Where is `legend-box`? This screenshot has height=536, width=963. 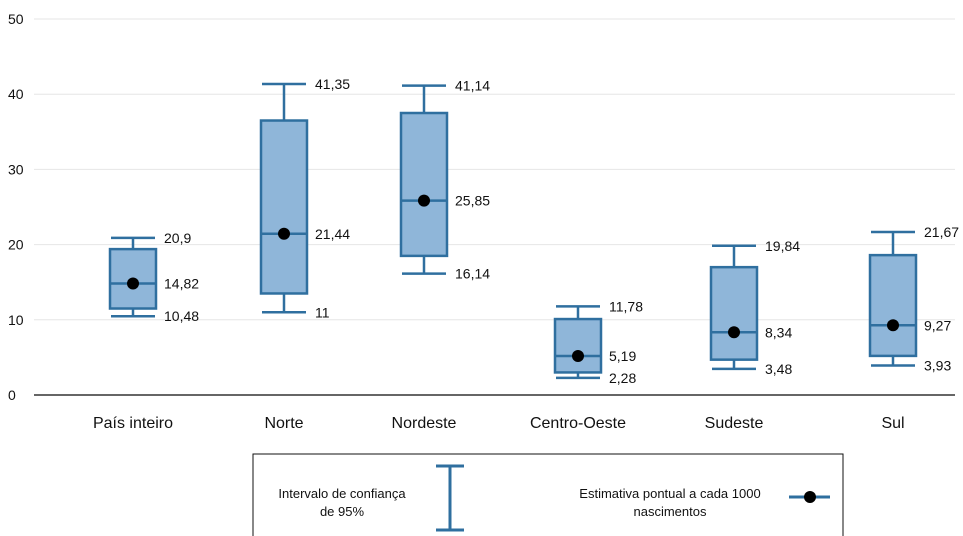
legend-box is located at coordinates (548, 494).